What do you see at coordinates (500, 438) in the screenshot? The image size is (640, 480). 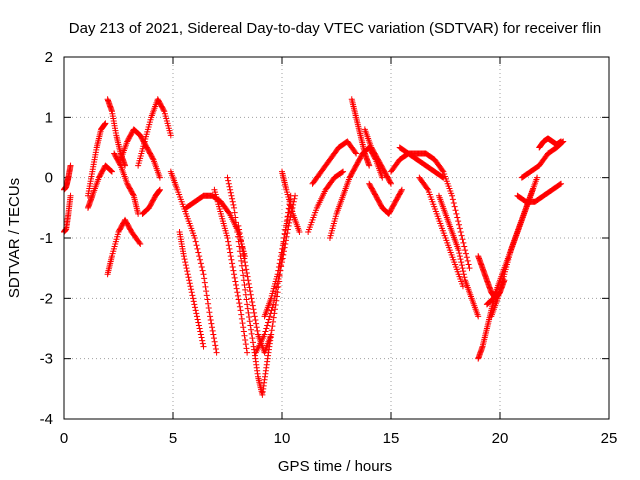 I see `x-tick-label: 20` at bounding box center [500, 438].